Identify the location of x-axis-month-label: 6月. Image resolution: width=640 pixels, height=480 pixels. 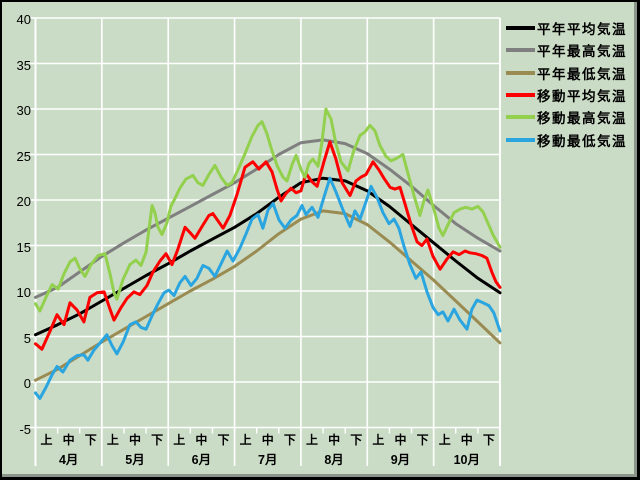
(201, 460).